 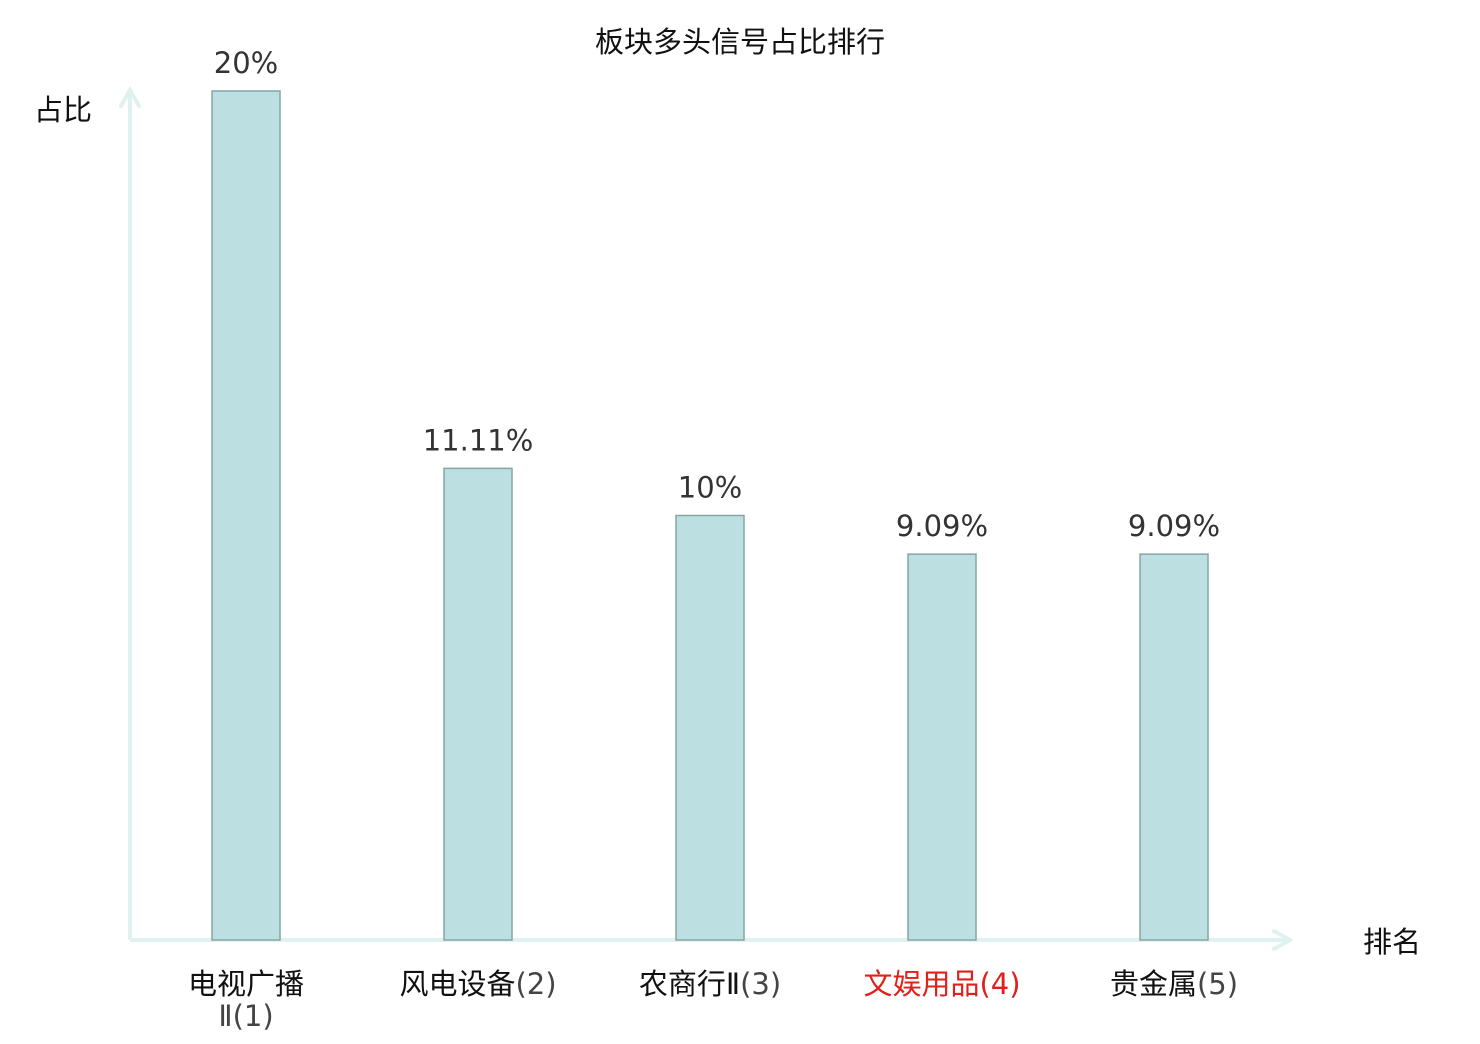 I want to click on category-name-2: 风电设备, so click(x=457, y=984).